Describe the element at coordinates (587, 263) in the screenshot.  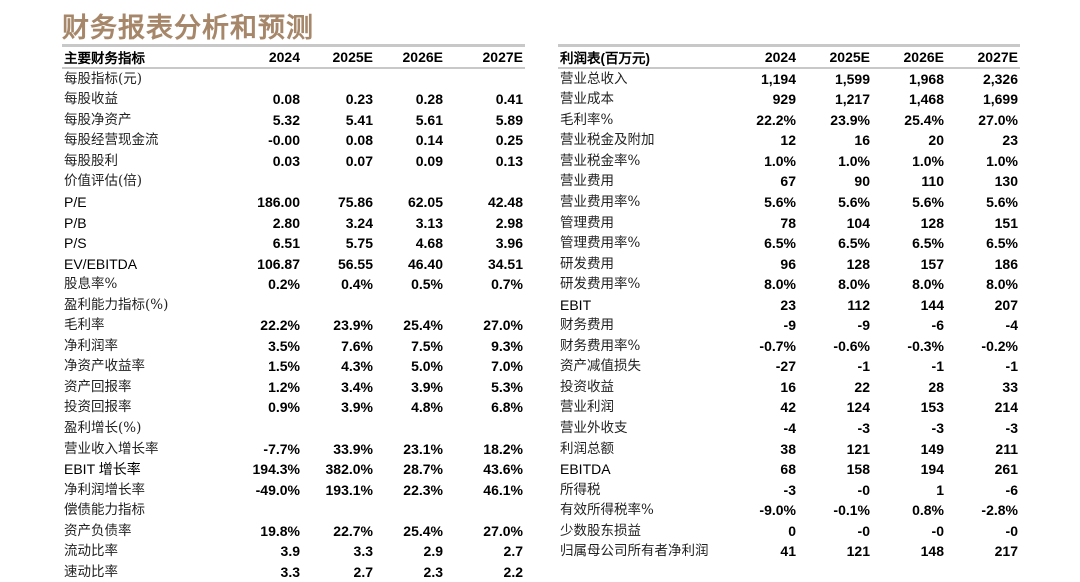
I see `row-label: 研发费用` at that location.